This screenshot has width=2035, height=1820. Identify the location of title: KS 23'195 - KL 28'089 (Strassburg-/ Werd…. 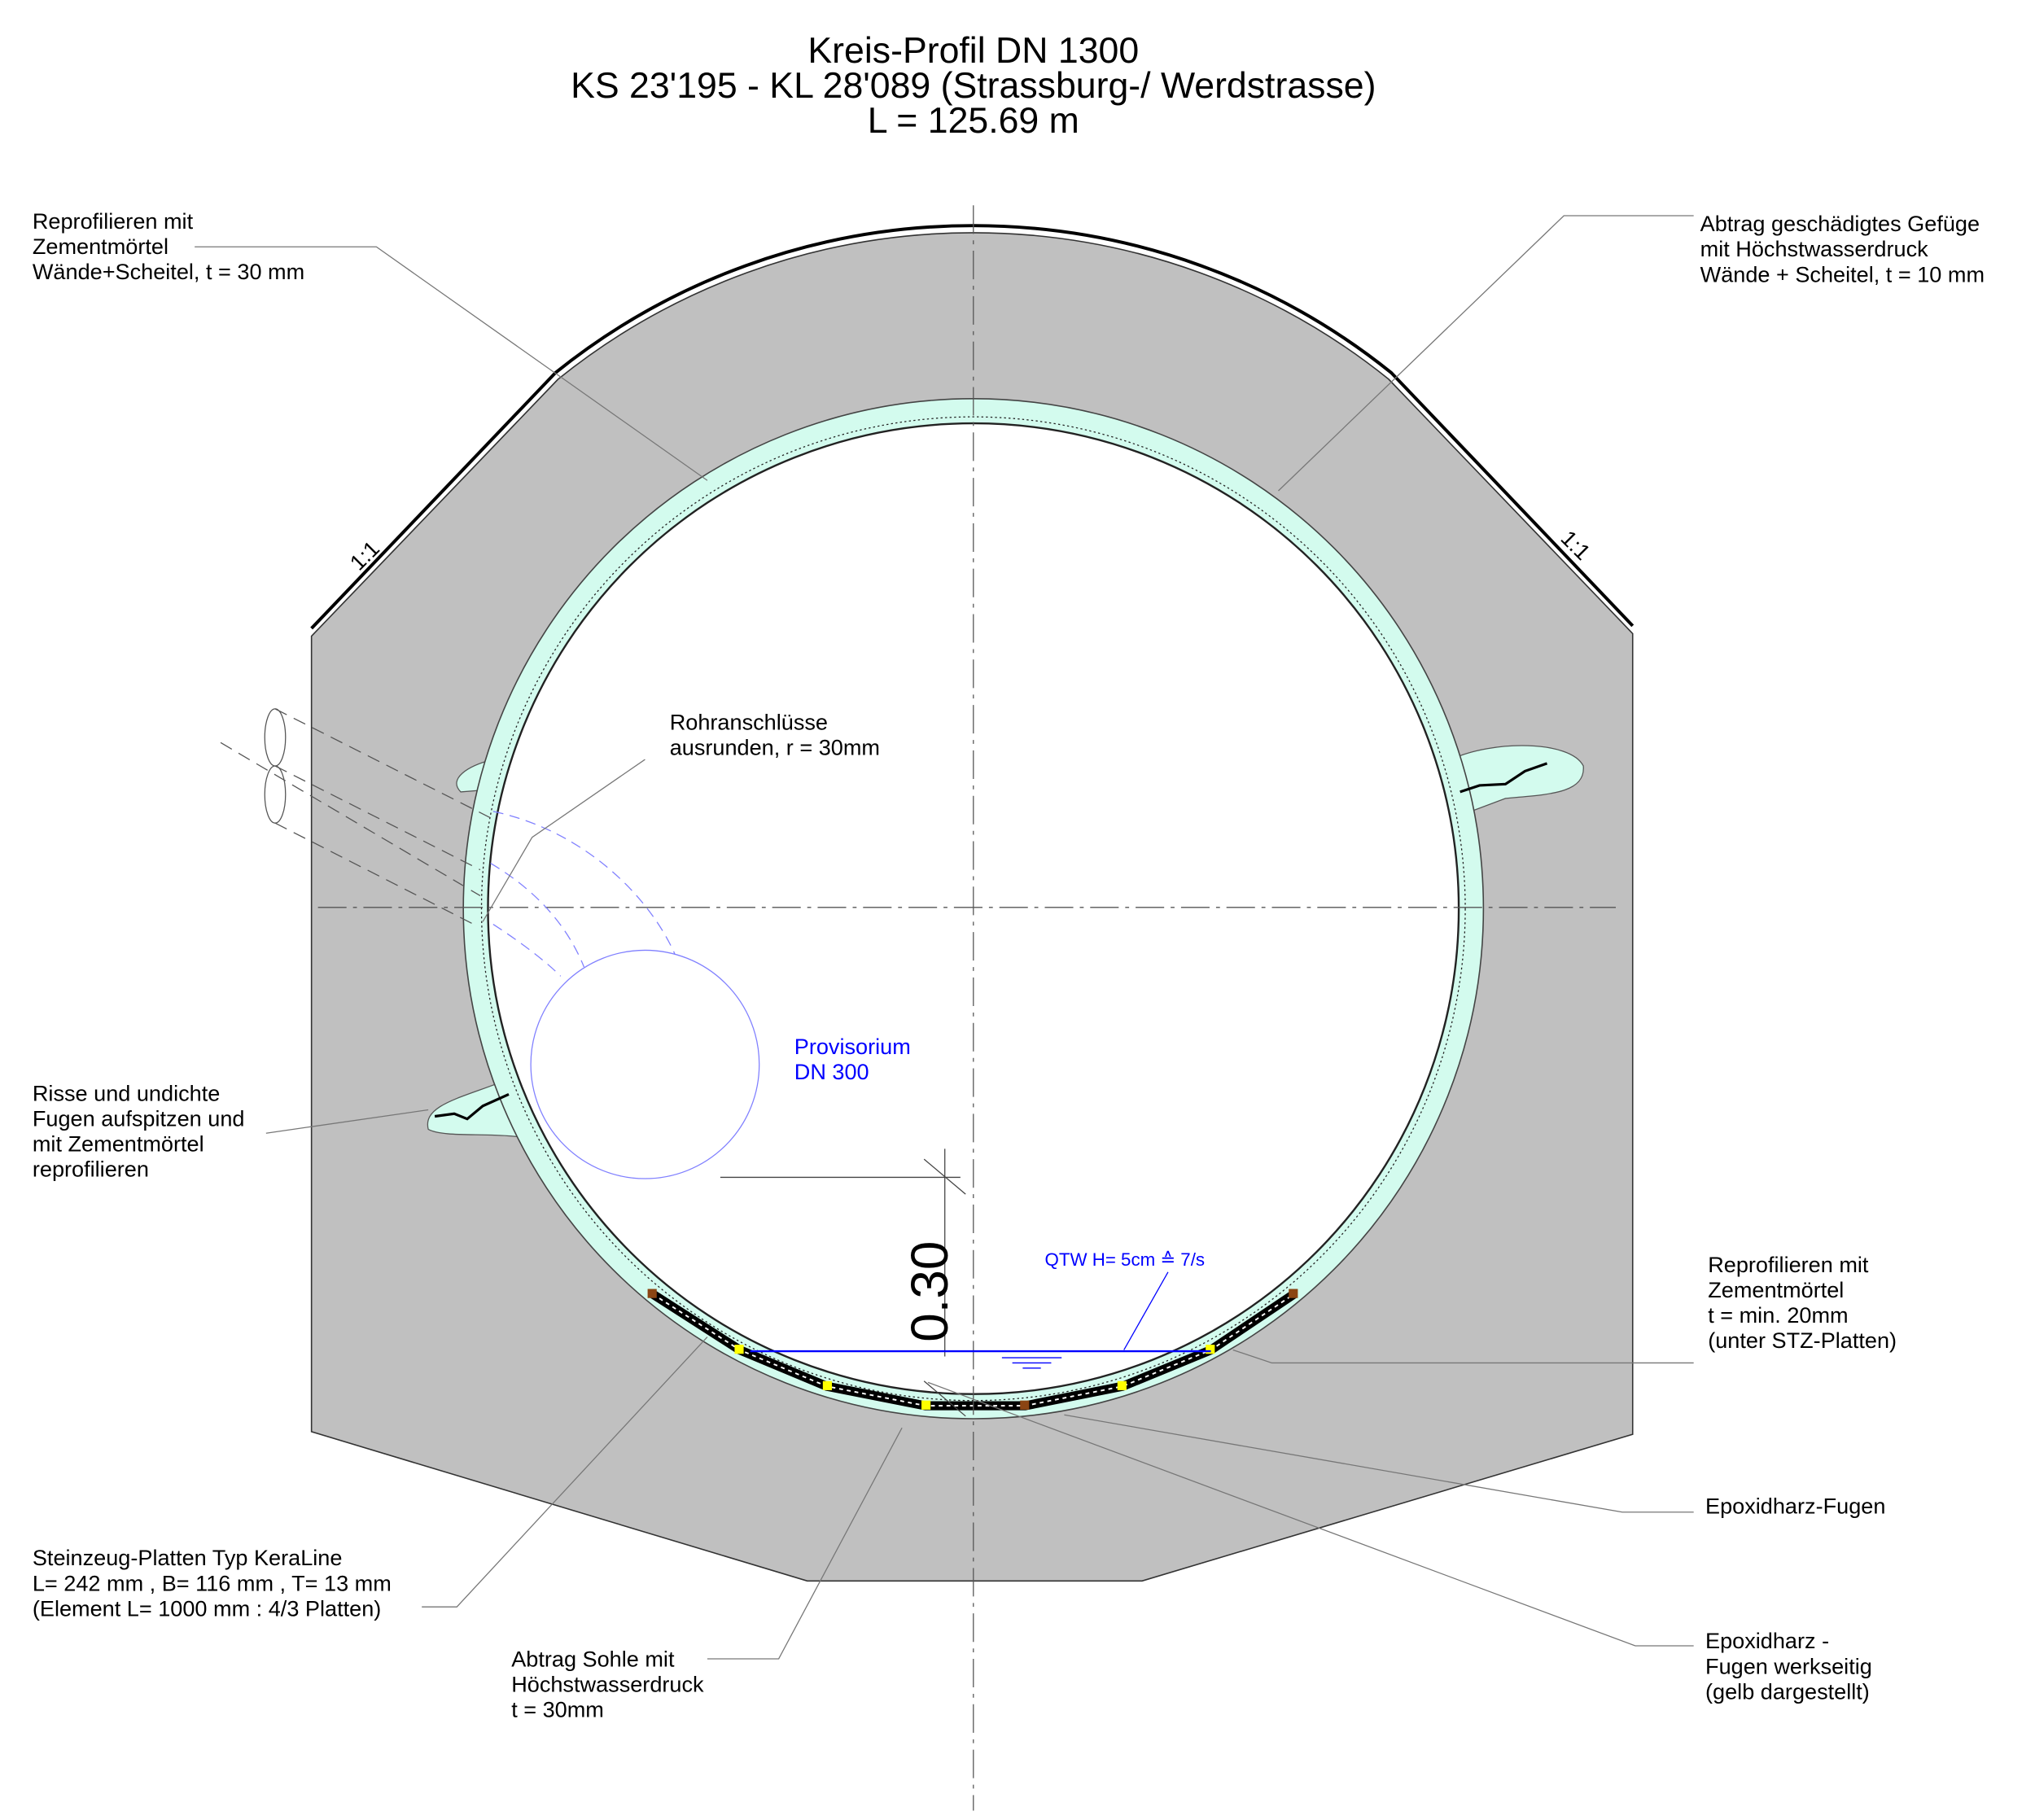
(973, 86).